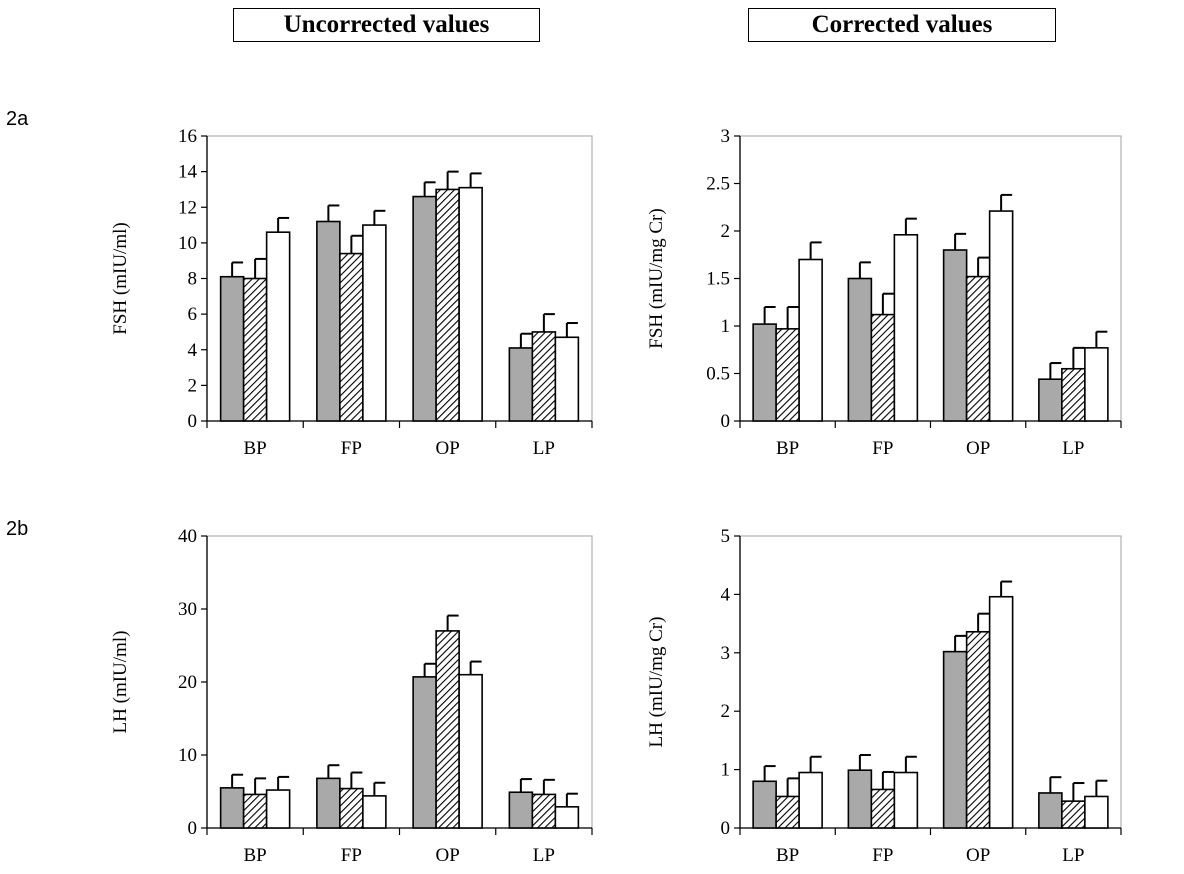  What do you see at coordinates (120, 278) in the screenshot?
I see `y-axis-title: FSH (mIU/ml)` at bounding box center [120, 278].